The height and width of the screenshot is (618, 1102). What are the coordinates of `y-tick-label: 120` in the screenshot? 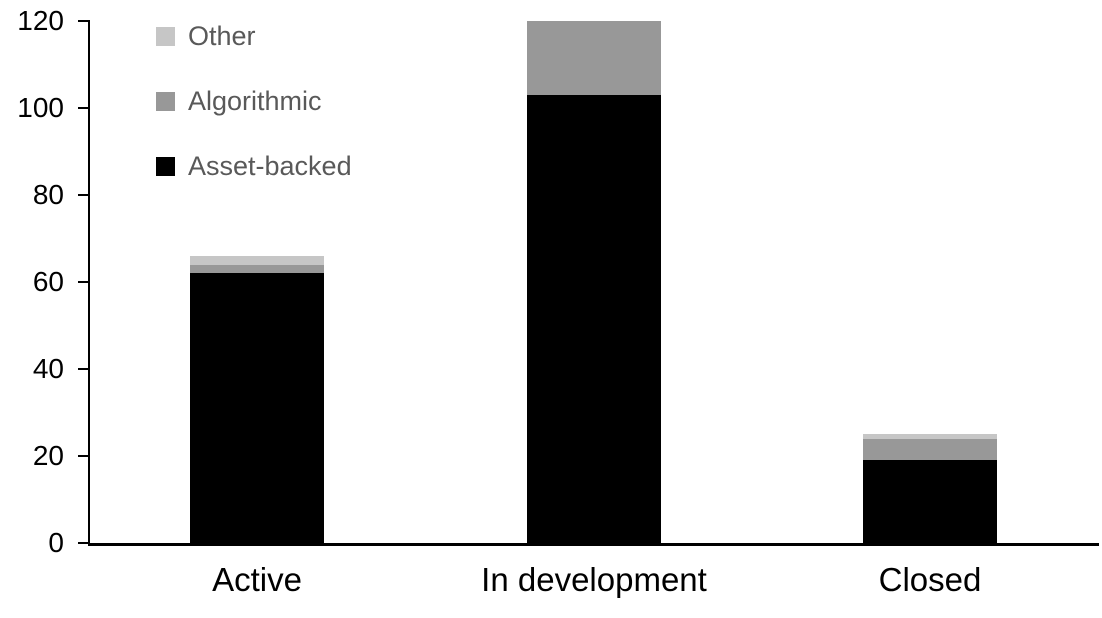 It's located at (40, 20).